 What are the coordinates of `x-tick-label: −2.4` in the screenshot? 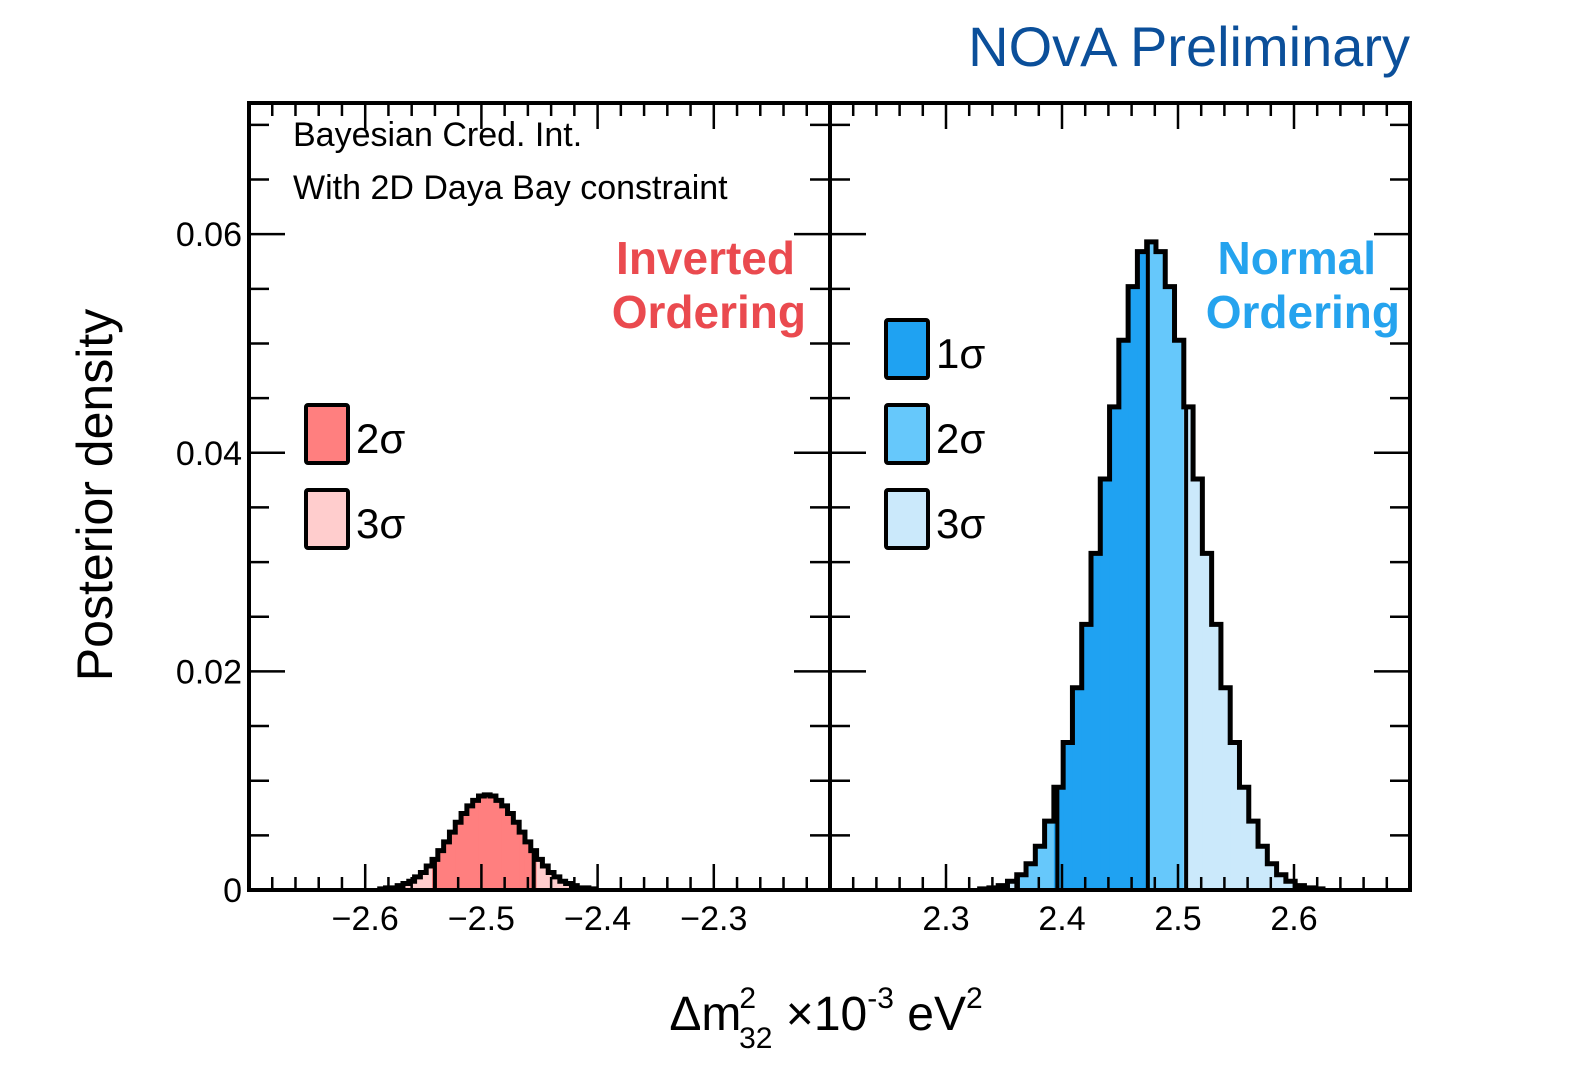 It's located at (597, 919).